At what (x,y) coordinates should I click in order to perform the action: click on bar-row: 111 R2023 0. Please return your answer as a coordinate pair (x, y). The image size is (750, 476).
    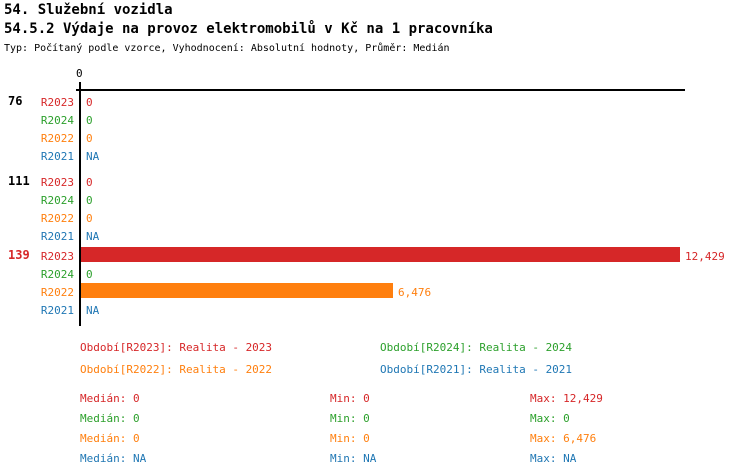
    Looking at the image, I should click on (375, 181).